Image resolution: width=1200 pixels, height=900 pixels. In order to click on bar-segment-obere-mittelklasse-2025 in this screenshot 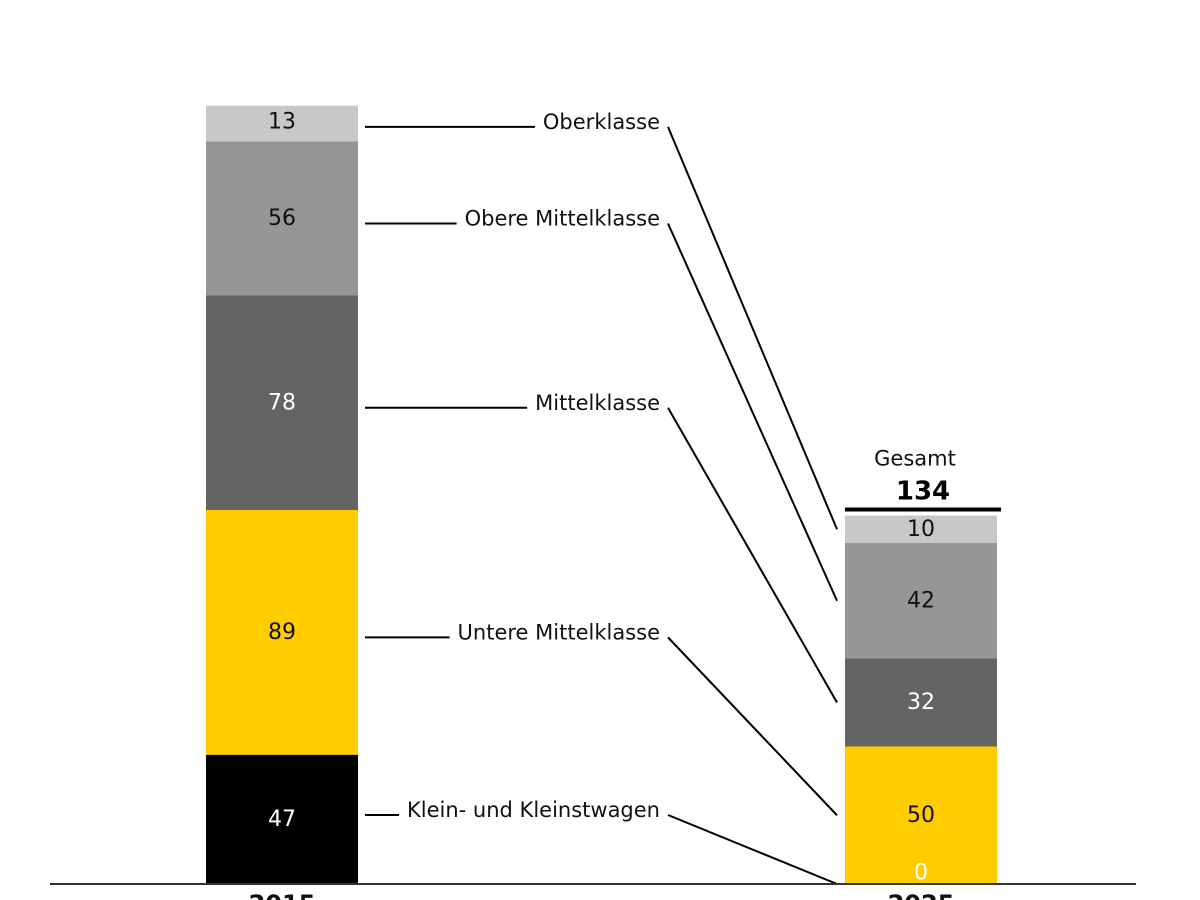, I will do `click(921, 601)`.